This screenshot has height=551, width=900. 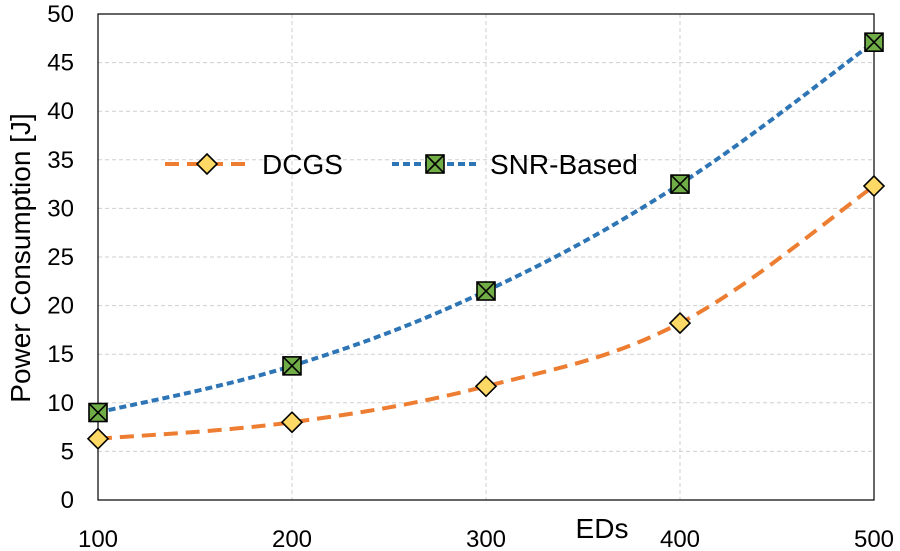 What do you see at coordinates (67, 451) in the screenshot?
I see `y-tick-label: 5` at bounding box center [67, 451].